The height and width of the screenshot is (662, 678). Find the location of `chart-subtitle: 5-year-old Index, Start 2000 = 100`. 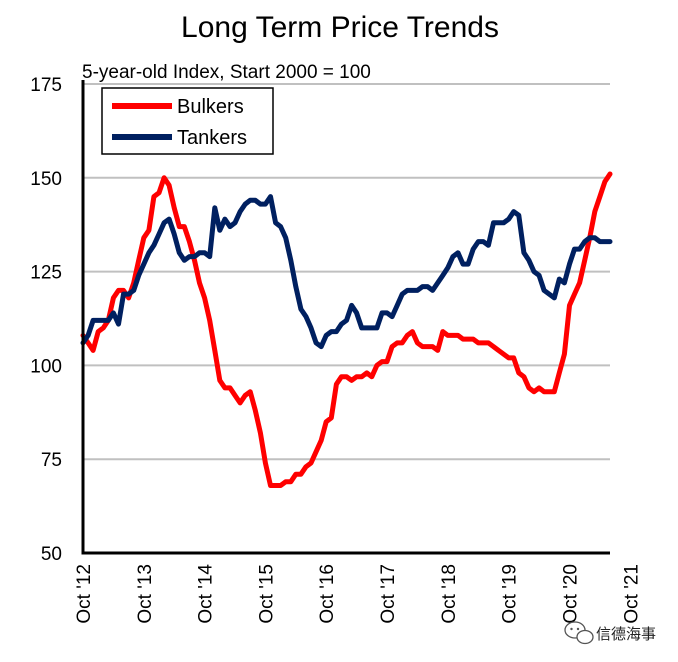

chart-subtitle: 5-year-old Index, Start 2000 = 100 is located at coordinates (226, 72).